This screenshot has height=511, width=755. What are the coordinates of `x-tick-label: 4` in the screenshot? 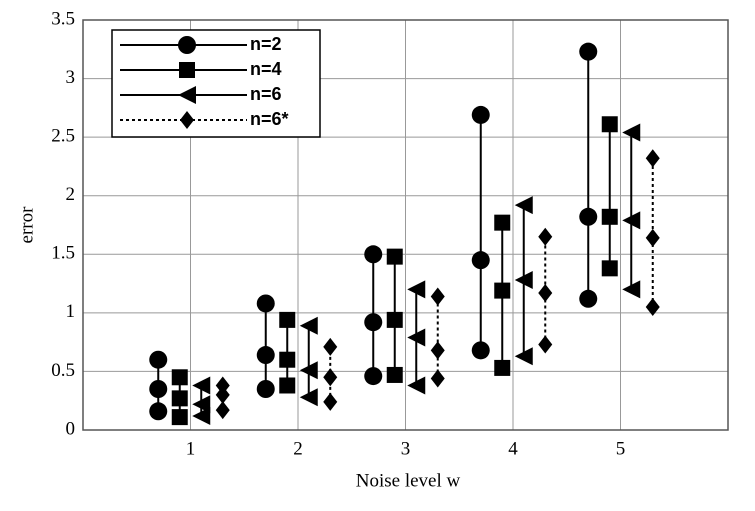 It's located at (513, 448).